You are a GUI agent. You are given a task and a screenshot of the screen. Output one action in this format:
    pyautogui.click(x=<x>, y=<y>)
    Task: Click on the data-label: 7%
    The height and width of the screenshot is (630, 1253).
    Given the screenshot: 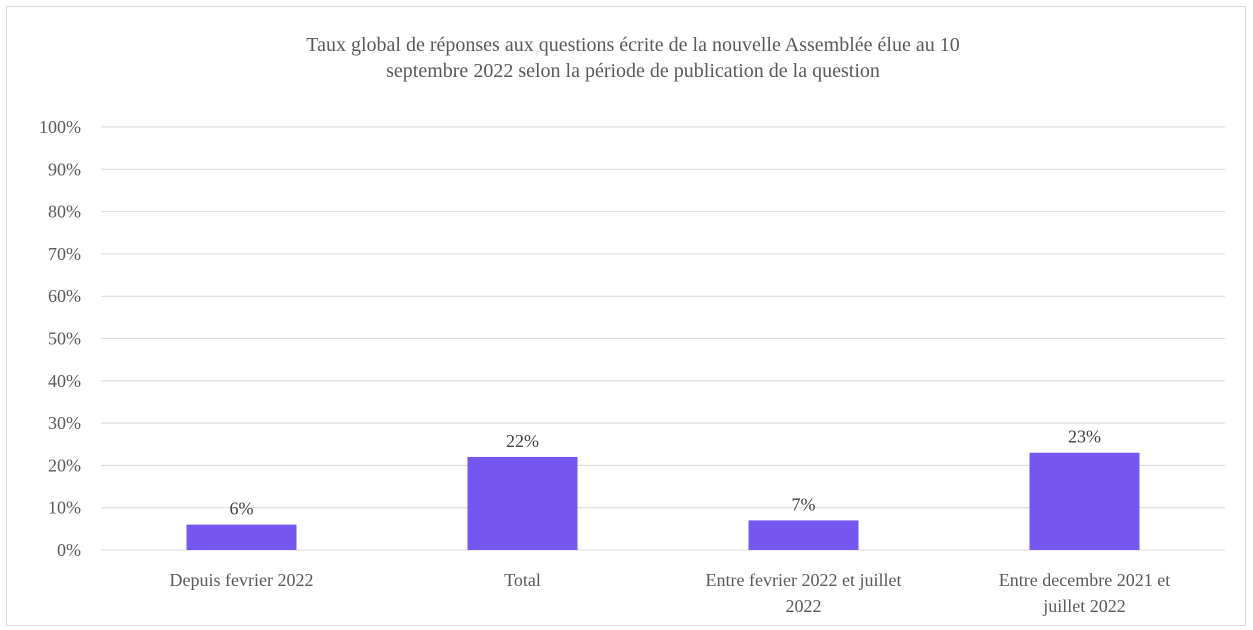 What is the action you would take?
    pyautogui.click(x=804, y=504)
    